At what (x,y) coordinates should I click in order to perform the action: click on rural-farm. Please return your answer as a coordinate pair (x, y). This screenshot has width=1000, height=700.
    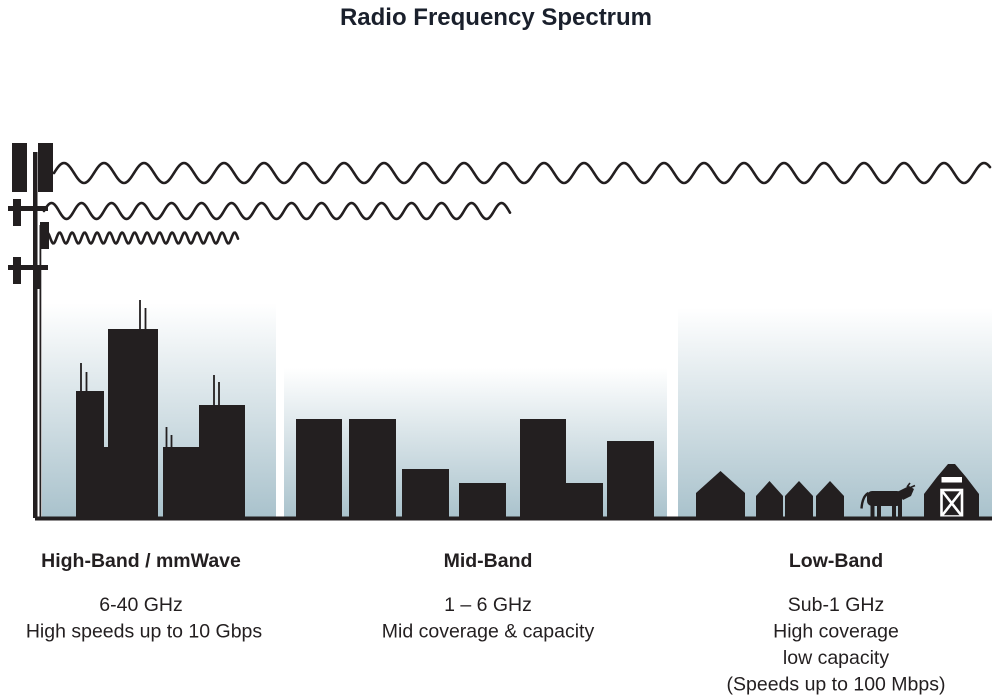
    Looking at the image, I should click on (837, 491).